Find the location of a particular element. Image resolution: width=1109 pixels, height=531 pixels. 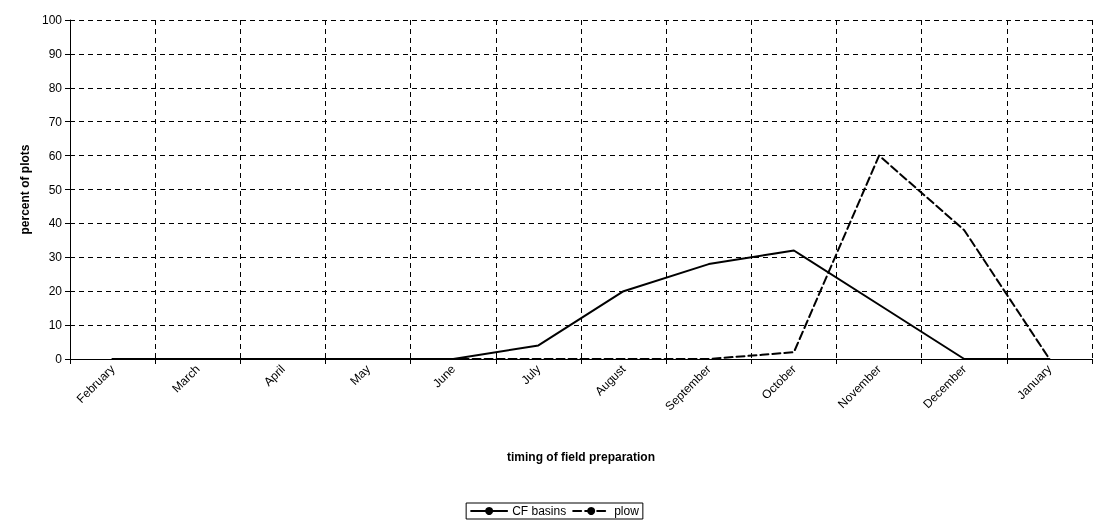

y-tick-label: 90 is located at coordinates (55, 53).